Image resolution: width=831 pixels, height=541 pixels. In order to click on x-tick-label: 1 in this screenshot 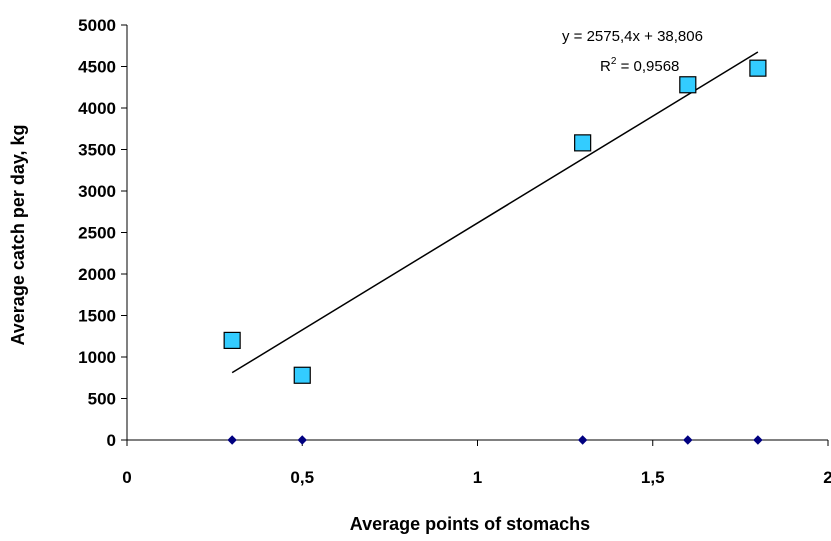, I will do `click(477, 477)`.